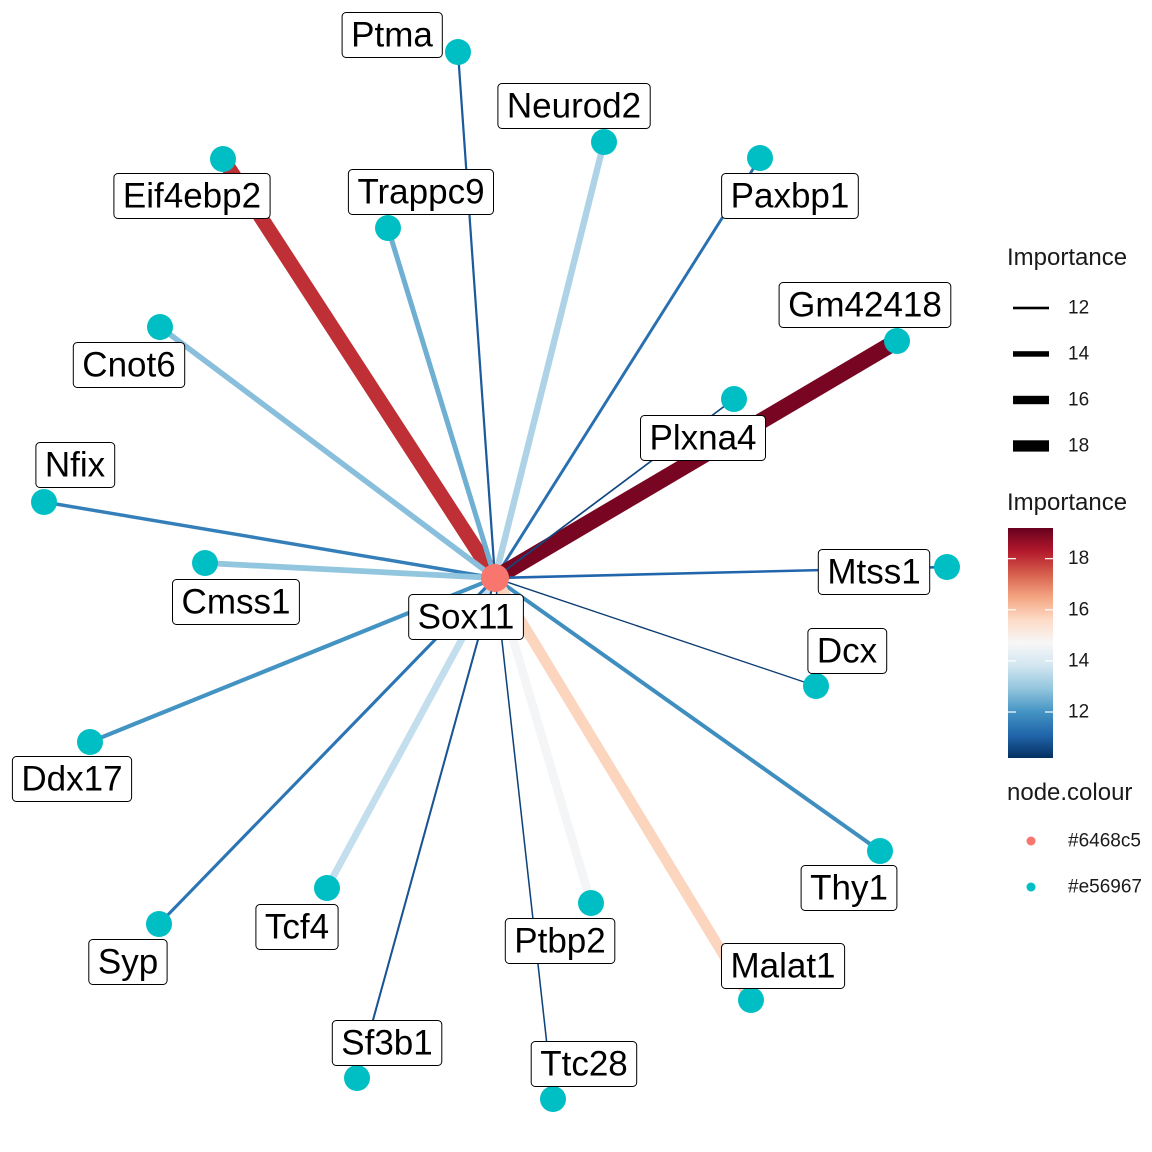 The height and width of the screenshot is (1152, 1152). Describe the element at coordinates (1051, 377) in the screenshot. I see `size-legend: 12 14 16 18` at that location.